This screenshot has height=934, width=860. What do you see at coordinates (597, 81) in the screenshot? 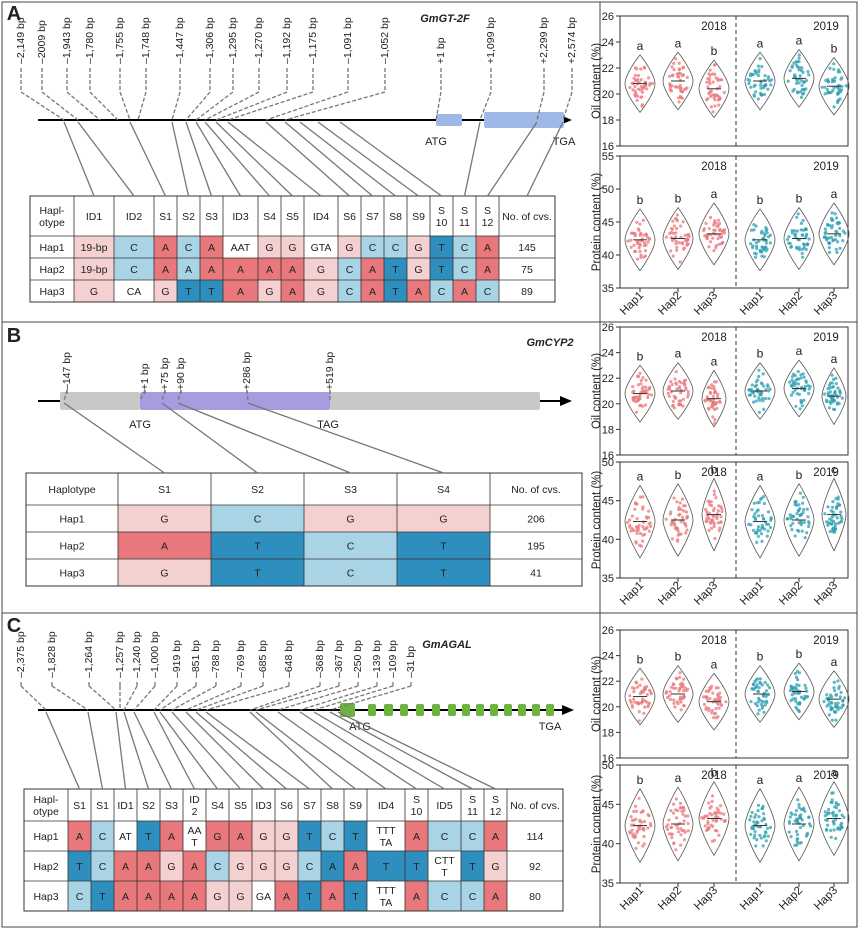
I see `y-axis-label: Oil content (%)` at bounding box center [597, 81].